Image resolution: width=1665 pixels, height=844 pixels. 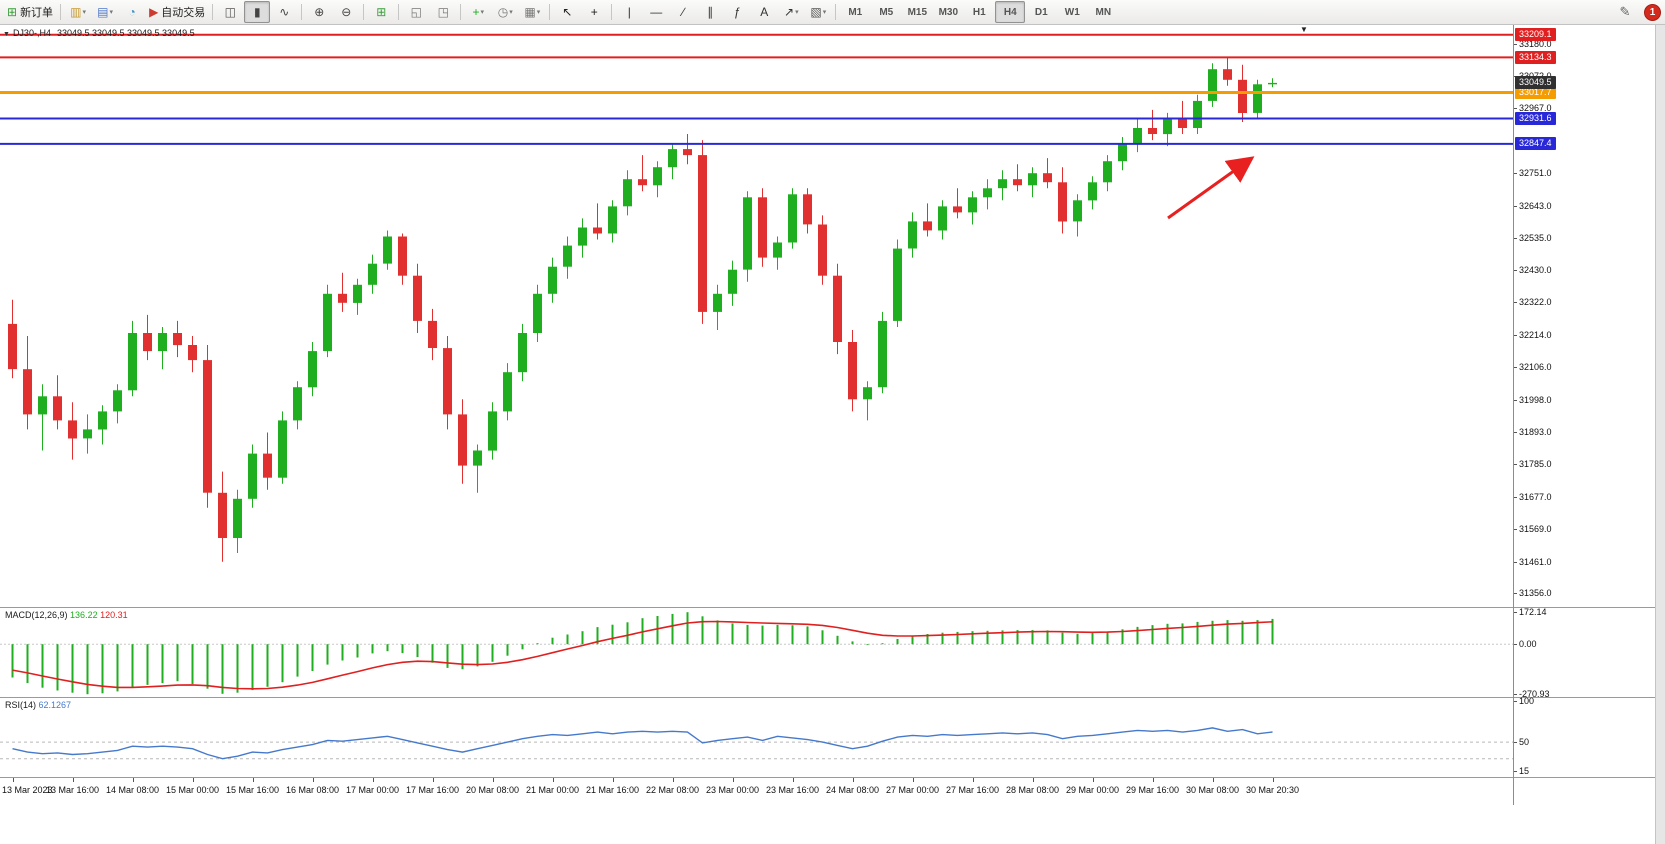 I want to click on horizontal-line-icon: —, so click(x=656, y=12).